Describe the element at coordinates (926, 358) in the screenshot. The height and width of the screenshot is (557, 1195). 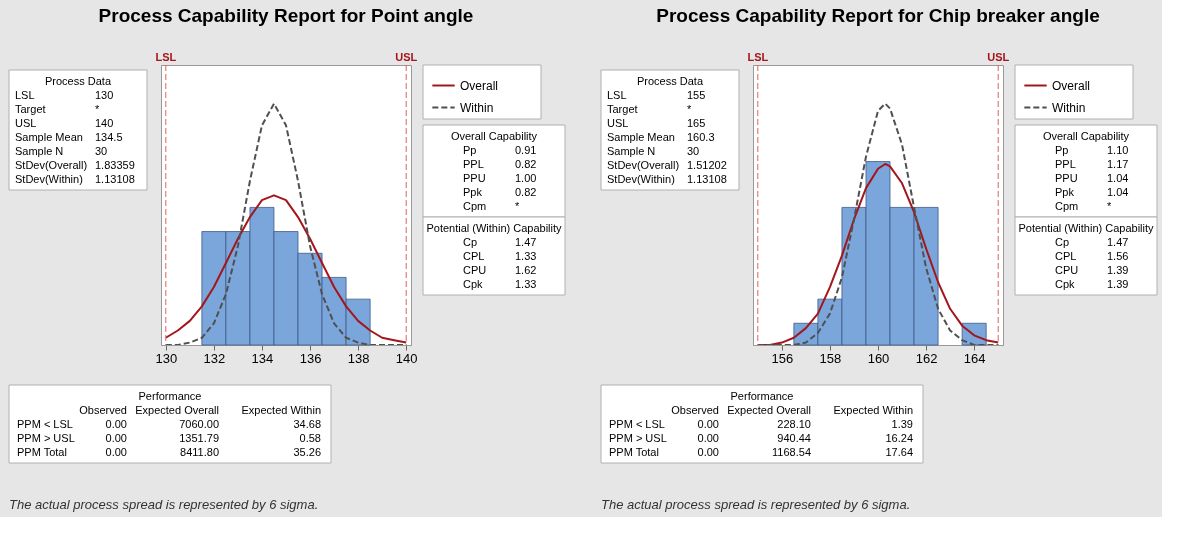
I see `x-tick-label: 162` at that location.